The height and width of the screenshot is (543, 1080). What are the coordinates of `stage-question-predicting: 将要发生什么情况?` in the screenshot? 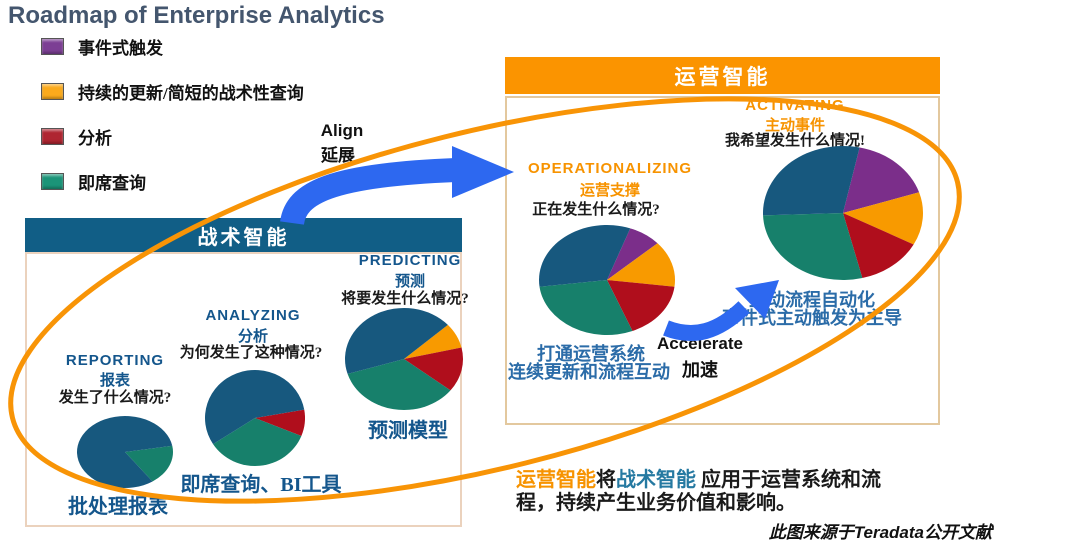 It's located at (405, 299).